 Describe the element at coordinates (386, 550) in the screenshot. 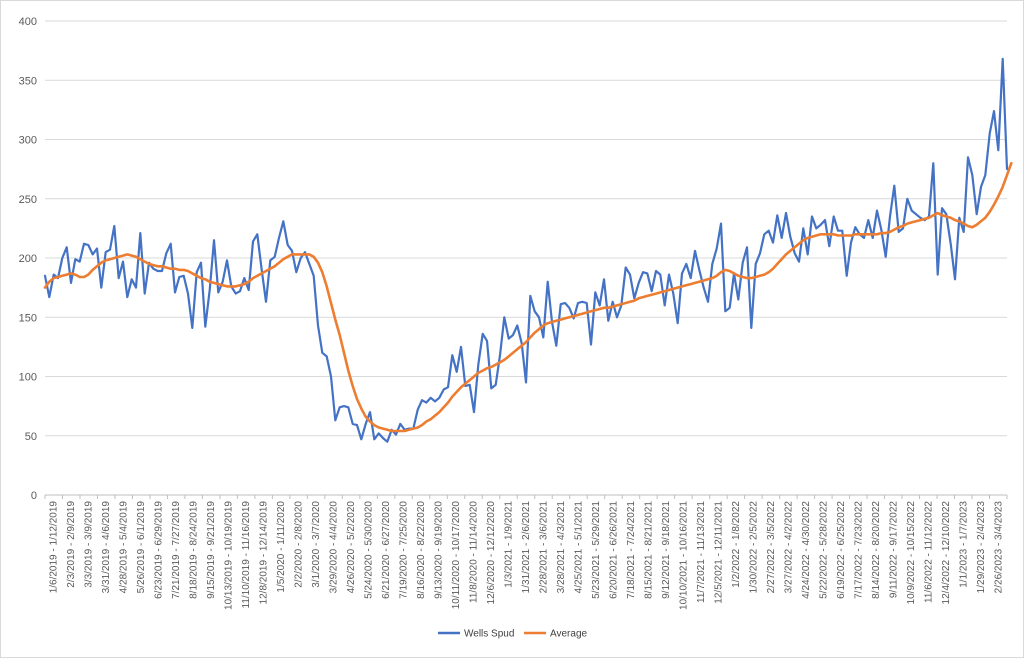

I see `x-tick-label: 6/21/2020 - 6/27/2020` at that location.